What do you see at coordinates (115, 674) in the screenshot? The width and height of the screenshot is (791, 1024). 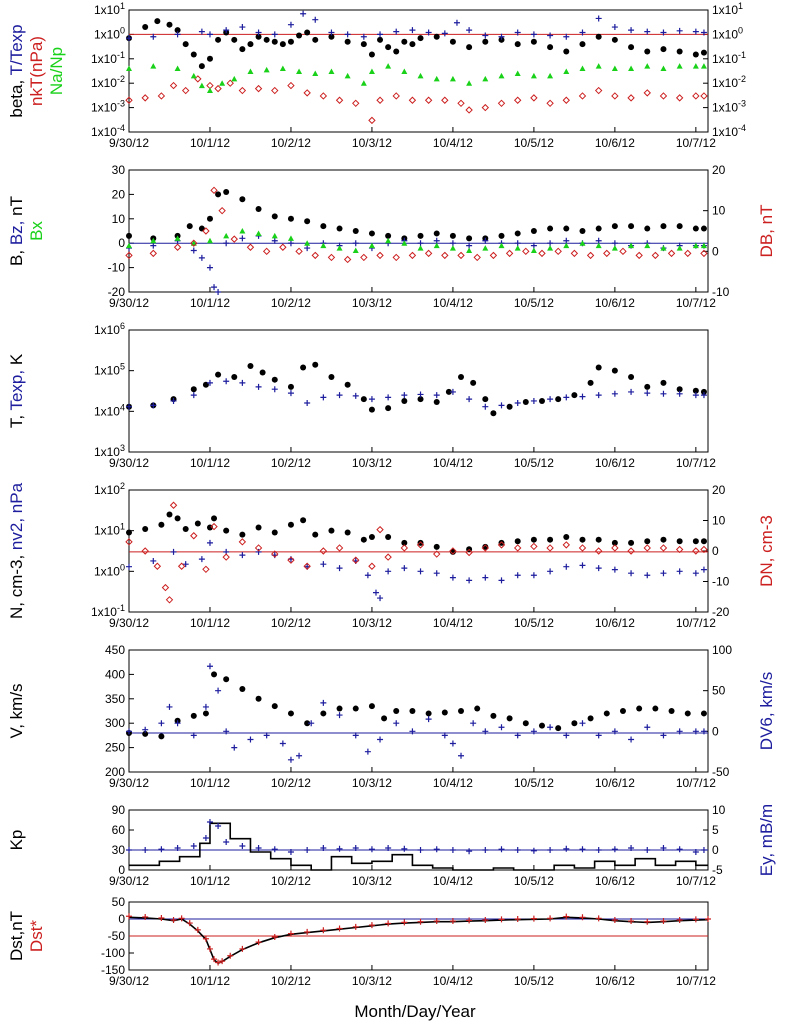 I see `velocity-ytick-label: 400` at bounding box center [115, 674].